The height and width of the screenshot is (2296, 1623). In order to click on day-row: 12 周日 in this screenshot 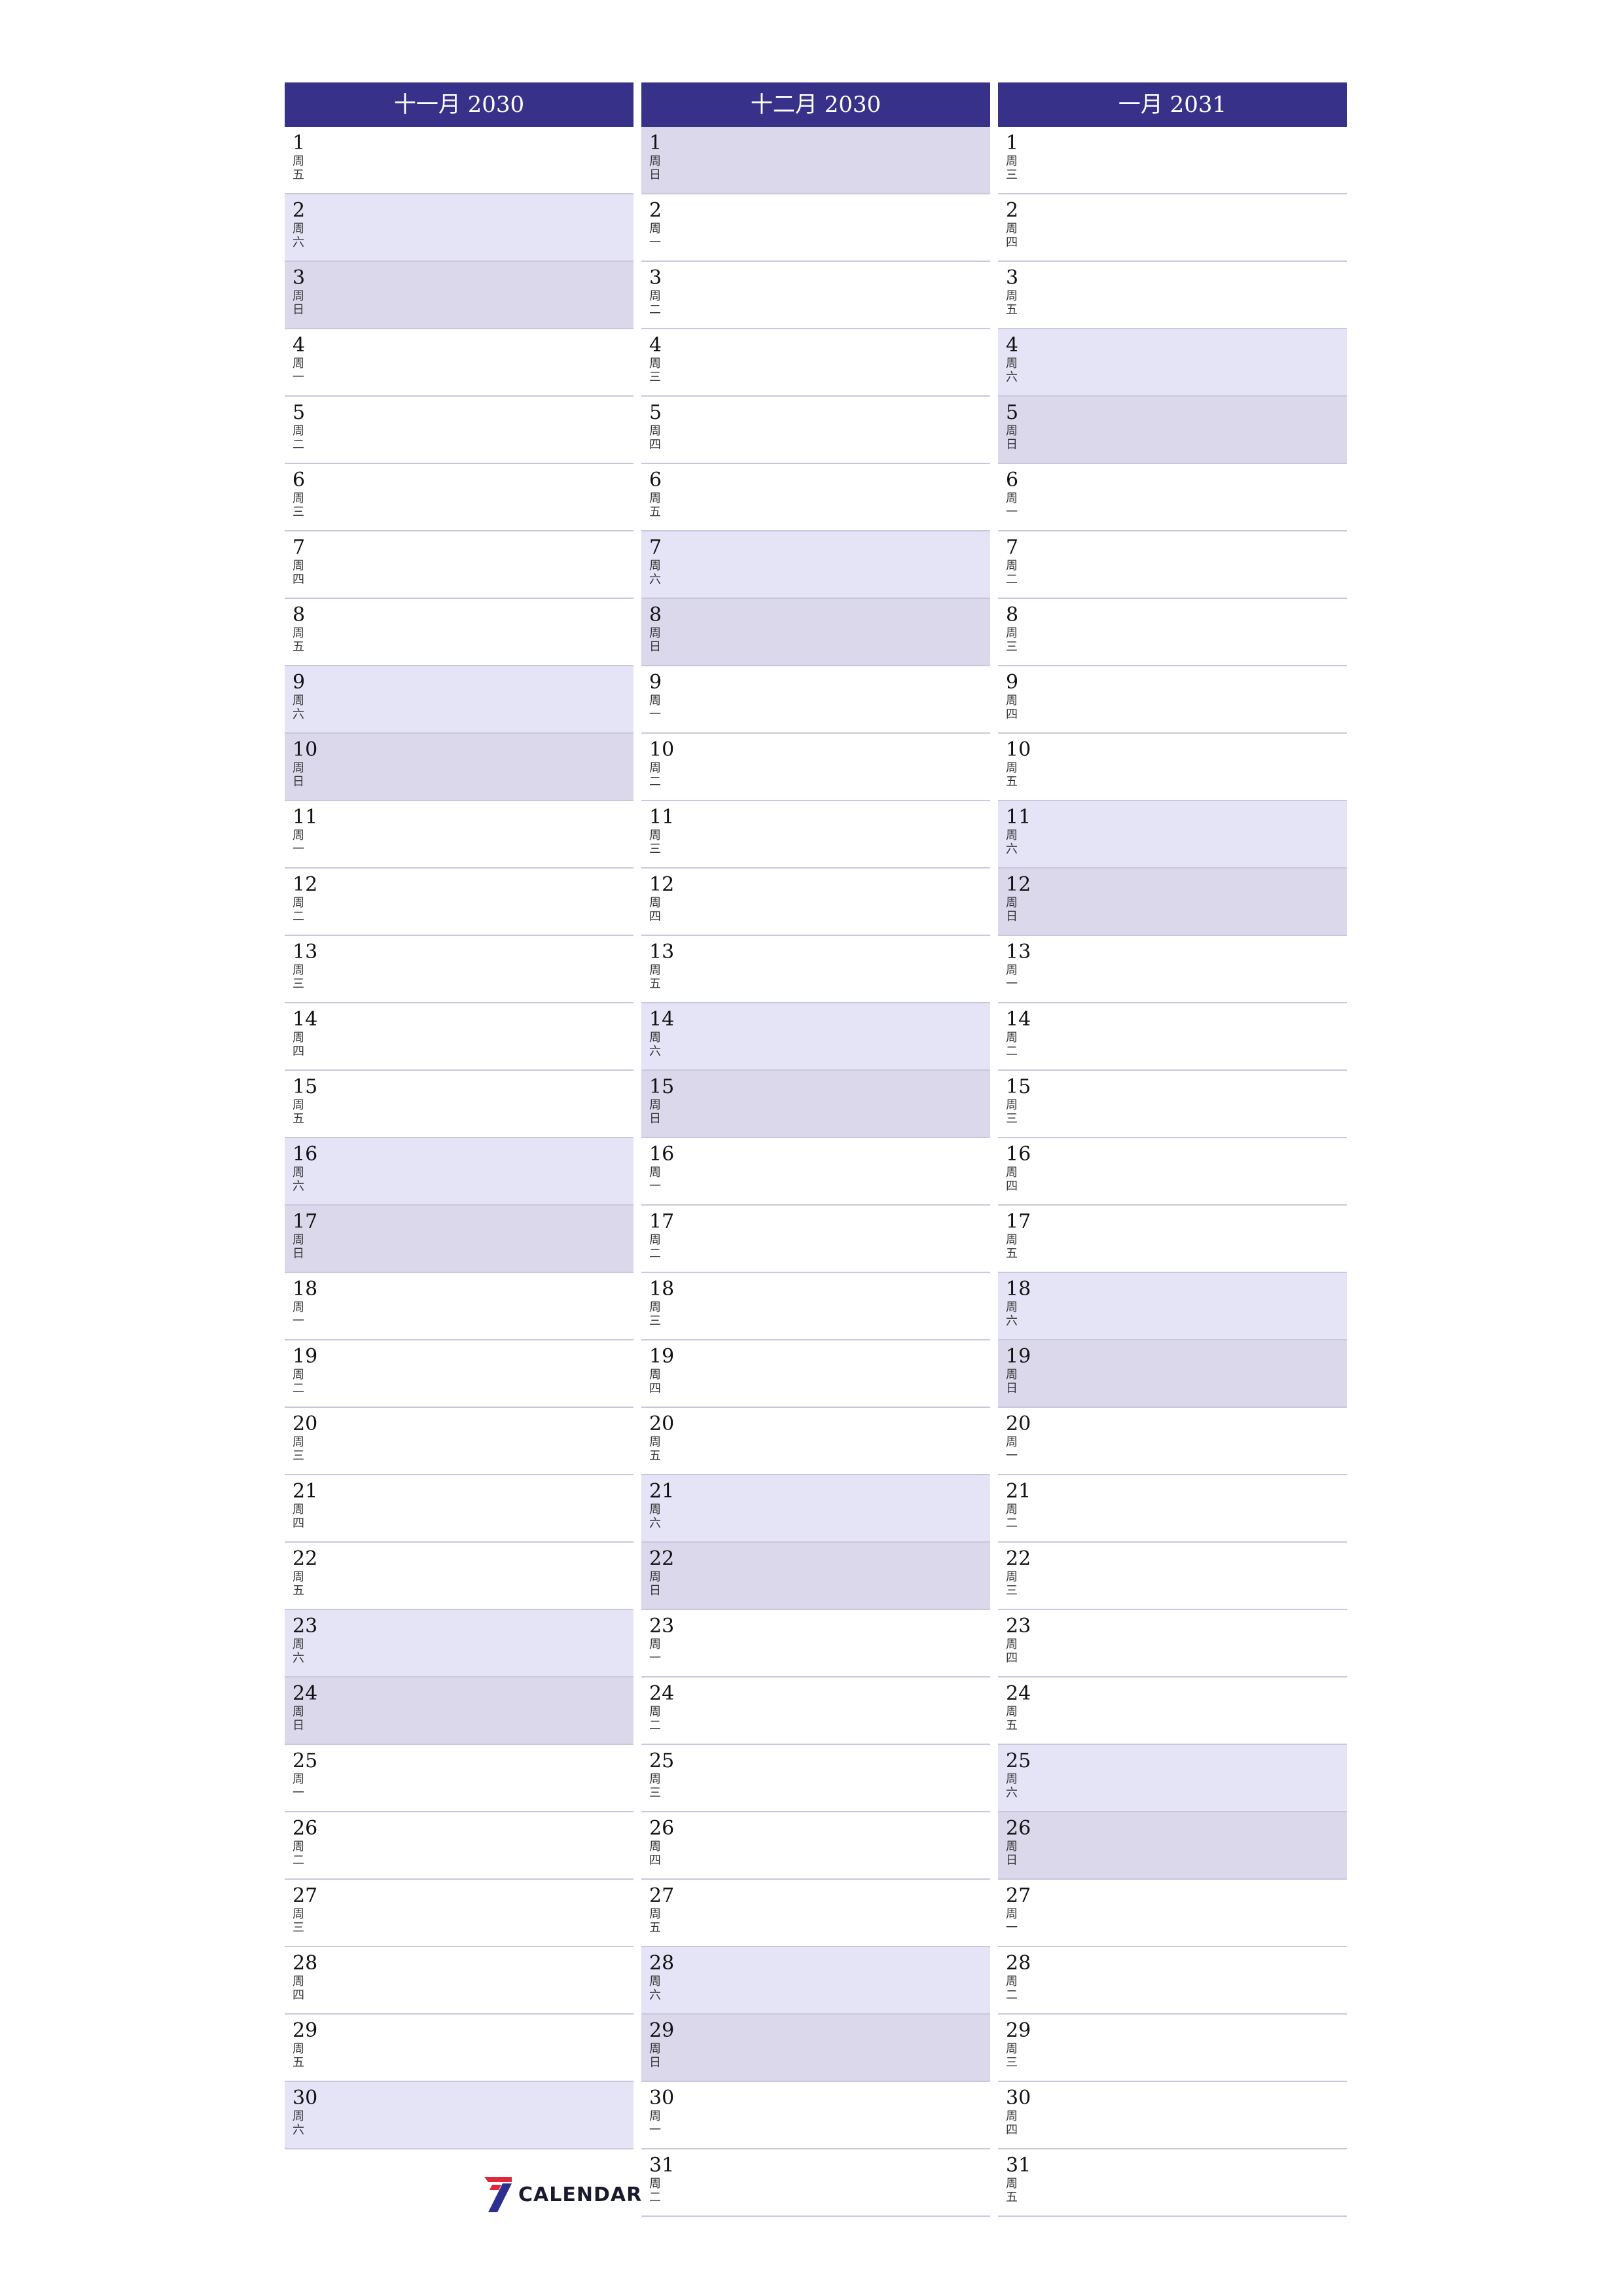, I will do `click(1172, 902)`.